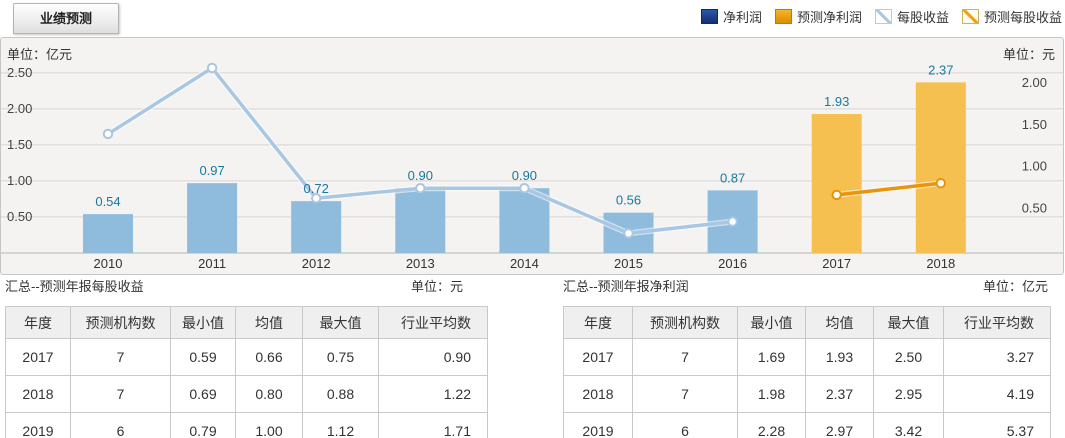 The width and height of the screenshot is (1065, 438). Describe the element at coordinates (997, 394) in the screenshot. I see `table-cell: 4.19` at that location.